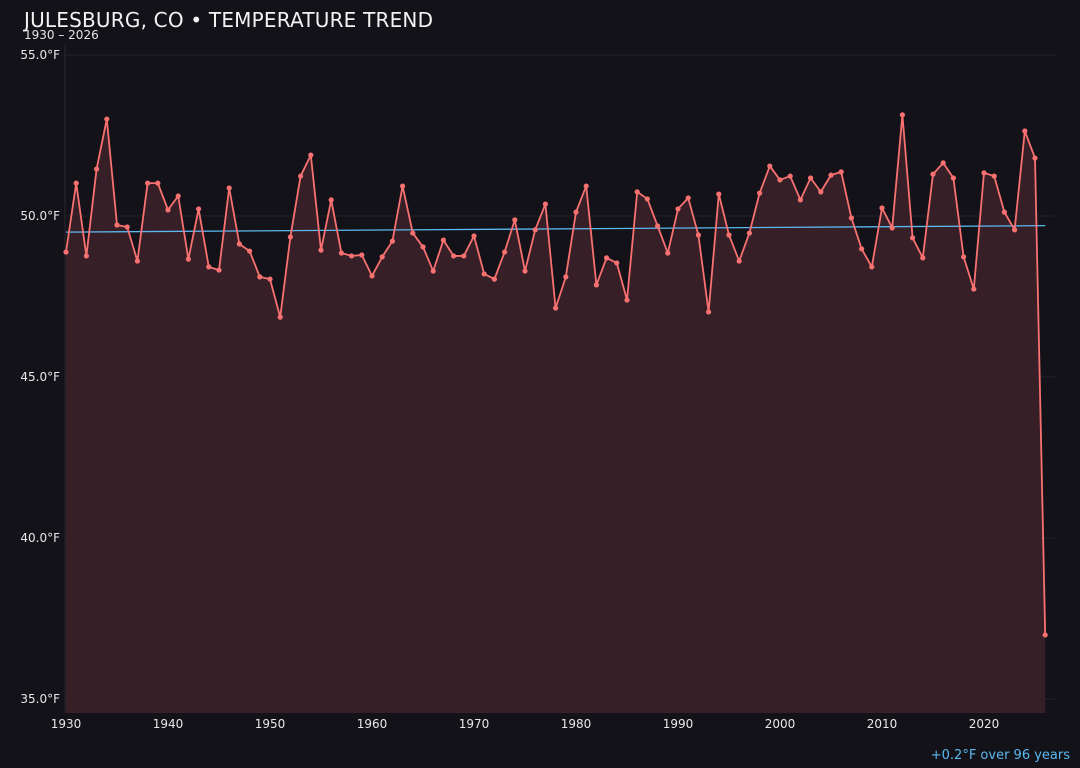 This screenshot has width=1080, height=768. What do you see at coordinates (555, 229) in the screenshot?
I see `trend-line` at bounding box center [555, 229].